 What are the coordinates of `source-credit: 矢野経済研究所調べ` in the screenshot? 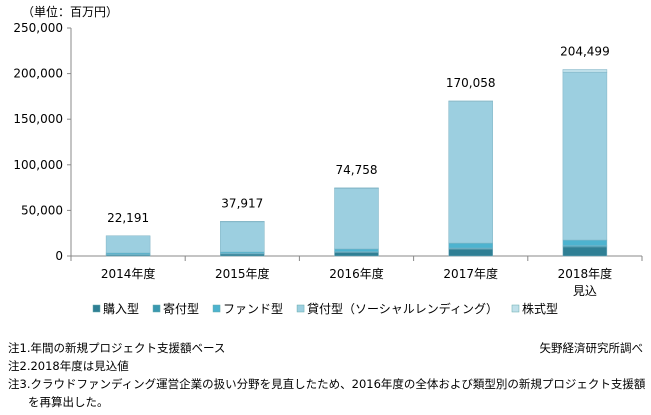 It's located at (591, 348).